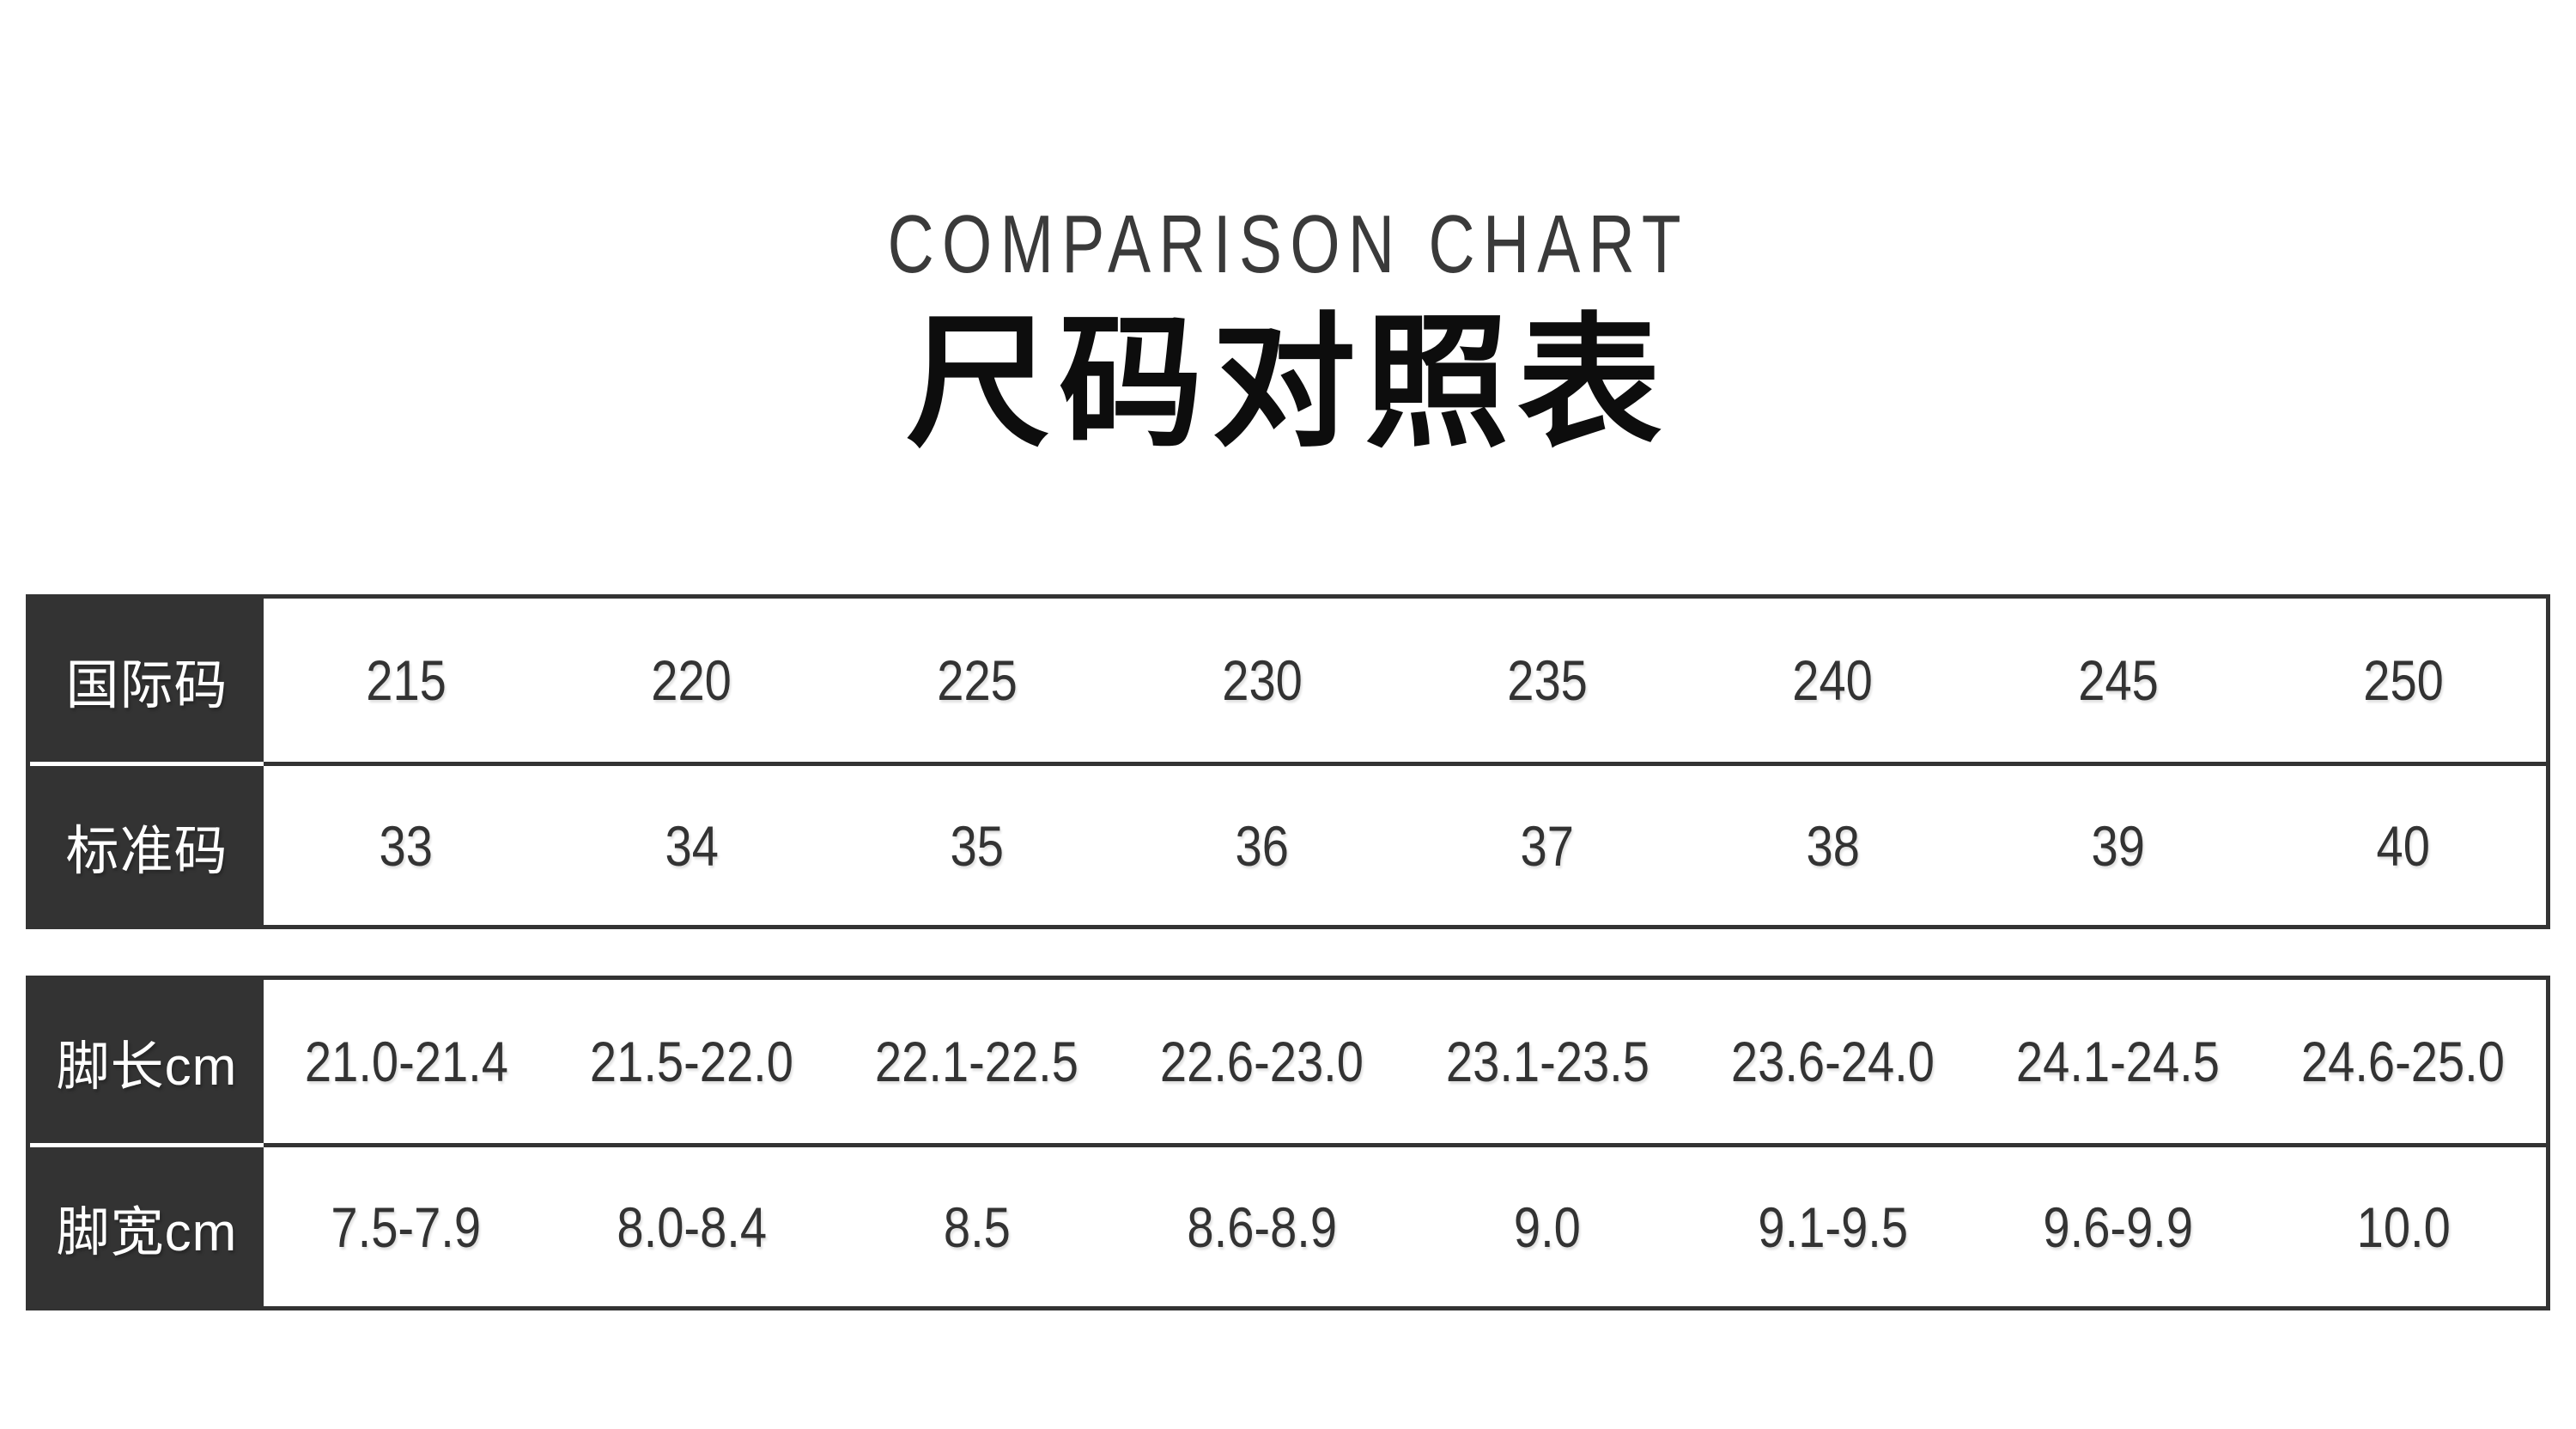  I want to click on table-cell: 225, so click(977, 681).